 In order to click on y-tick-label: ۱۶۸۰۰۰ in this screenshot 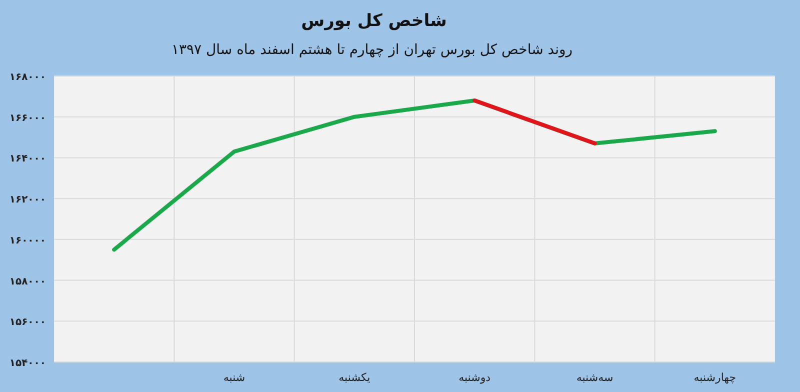, I will do `click(27, 77)`.